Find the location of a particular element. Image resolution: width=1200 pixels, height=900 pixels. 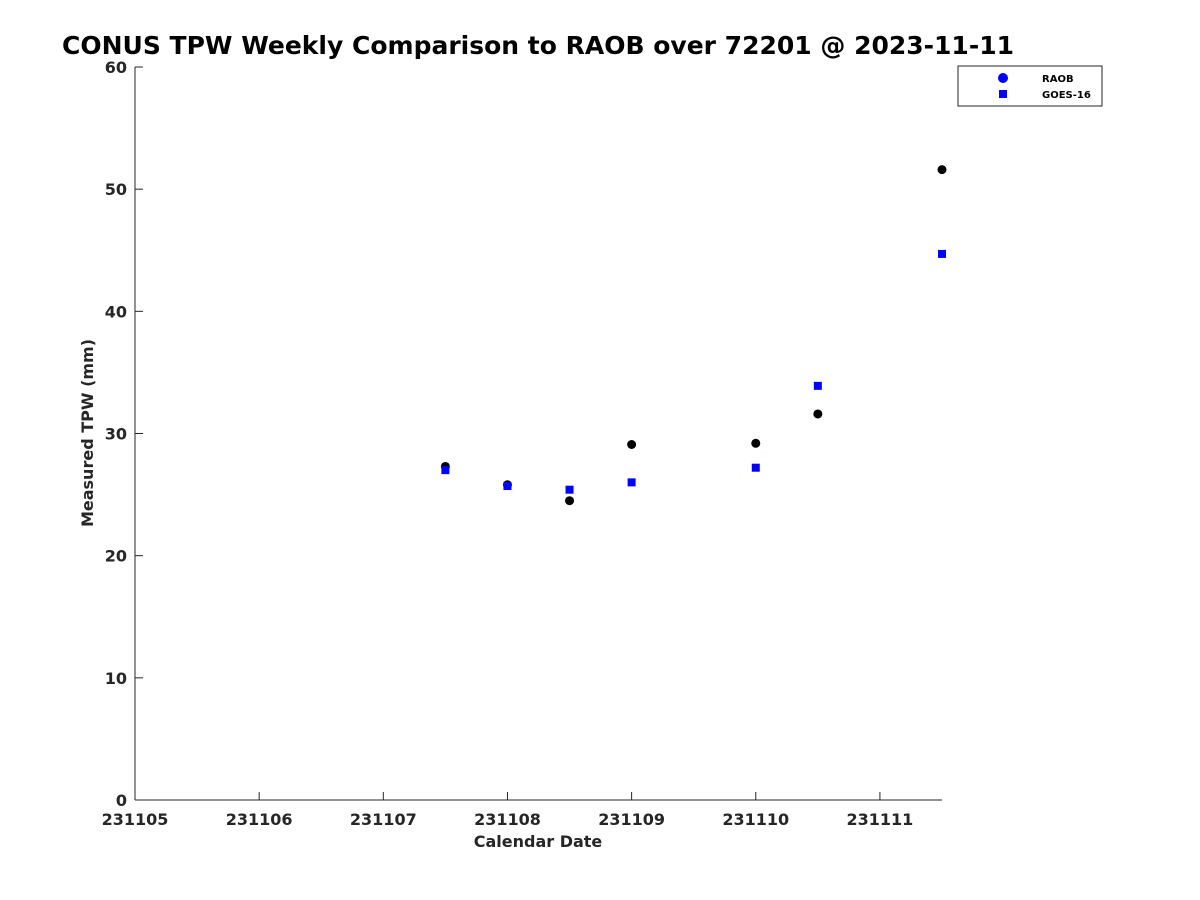

y-tick-label: 10 is located at coordinates (116, 678).